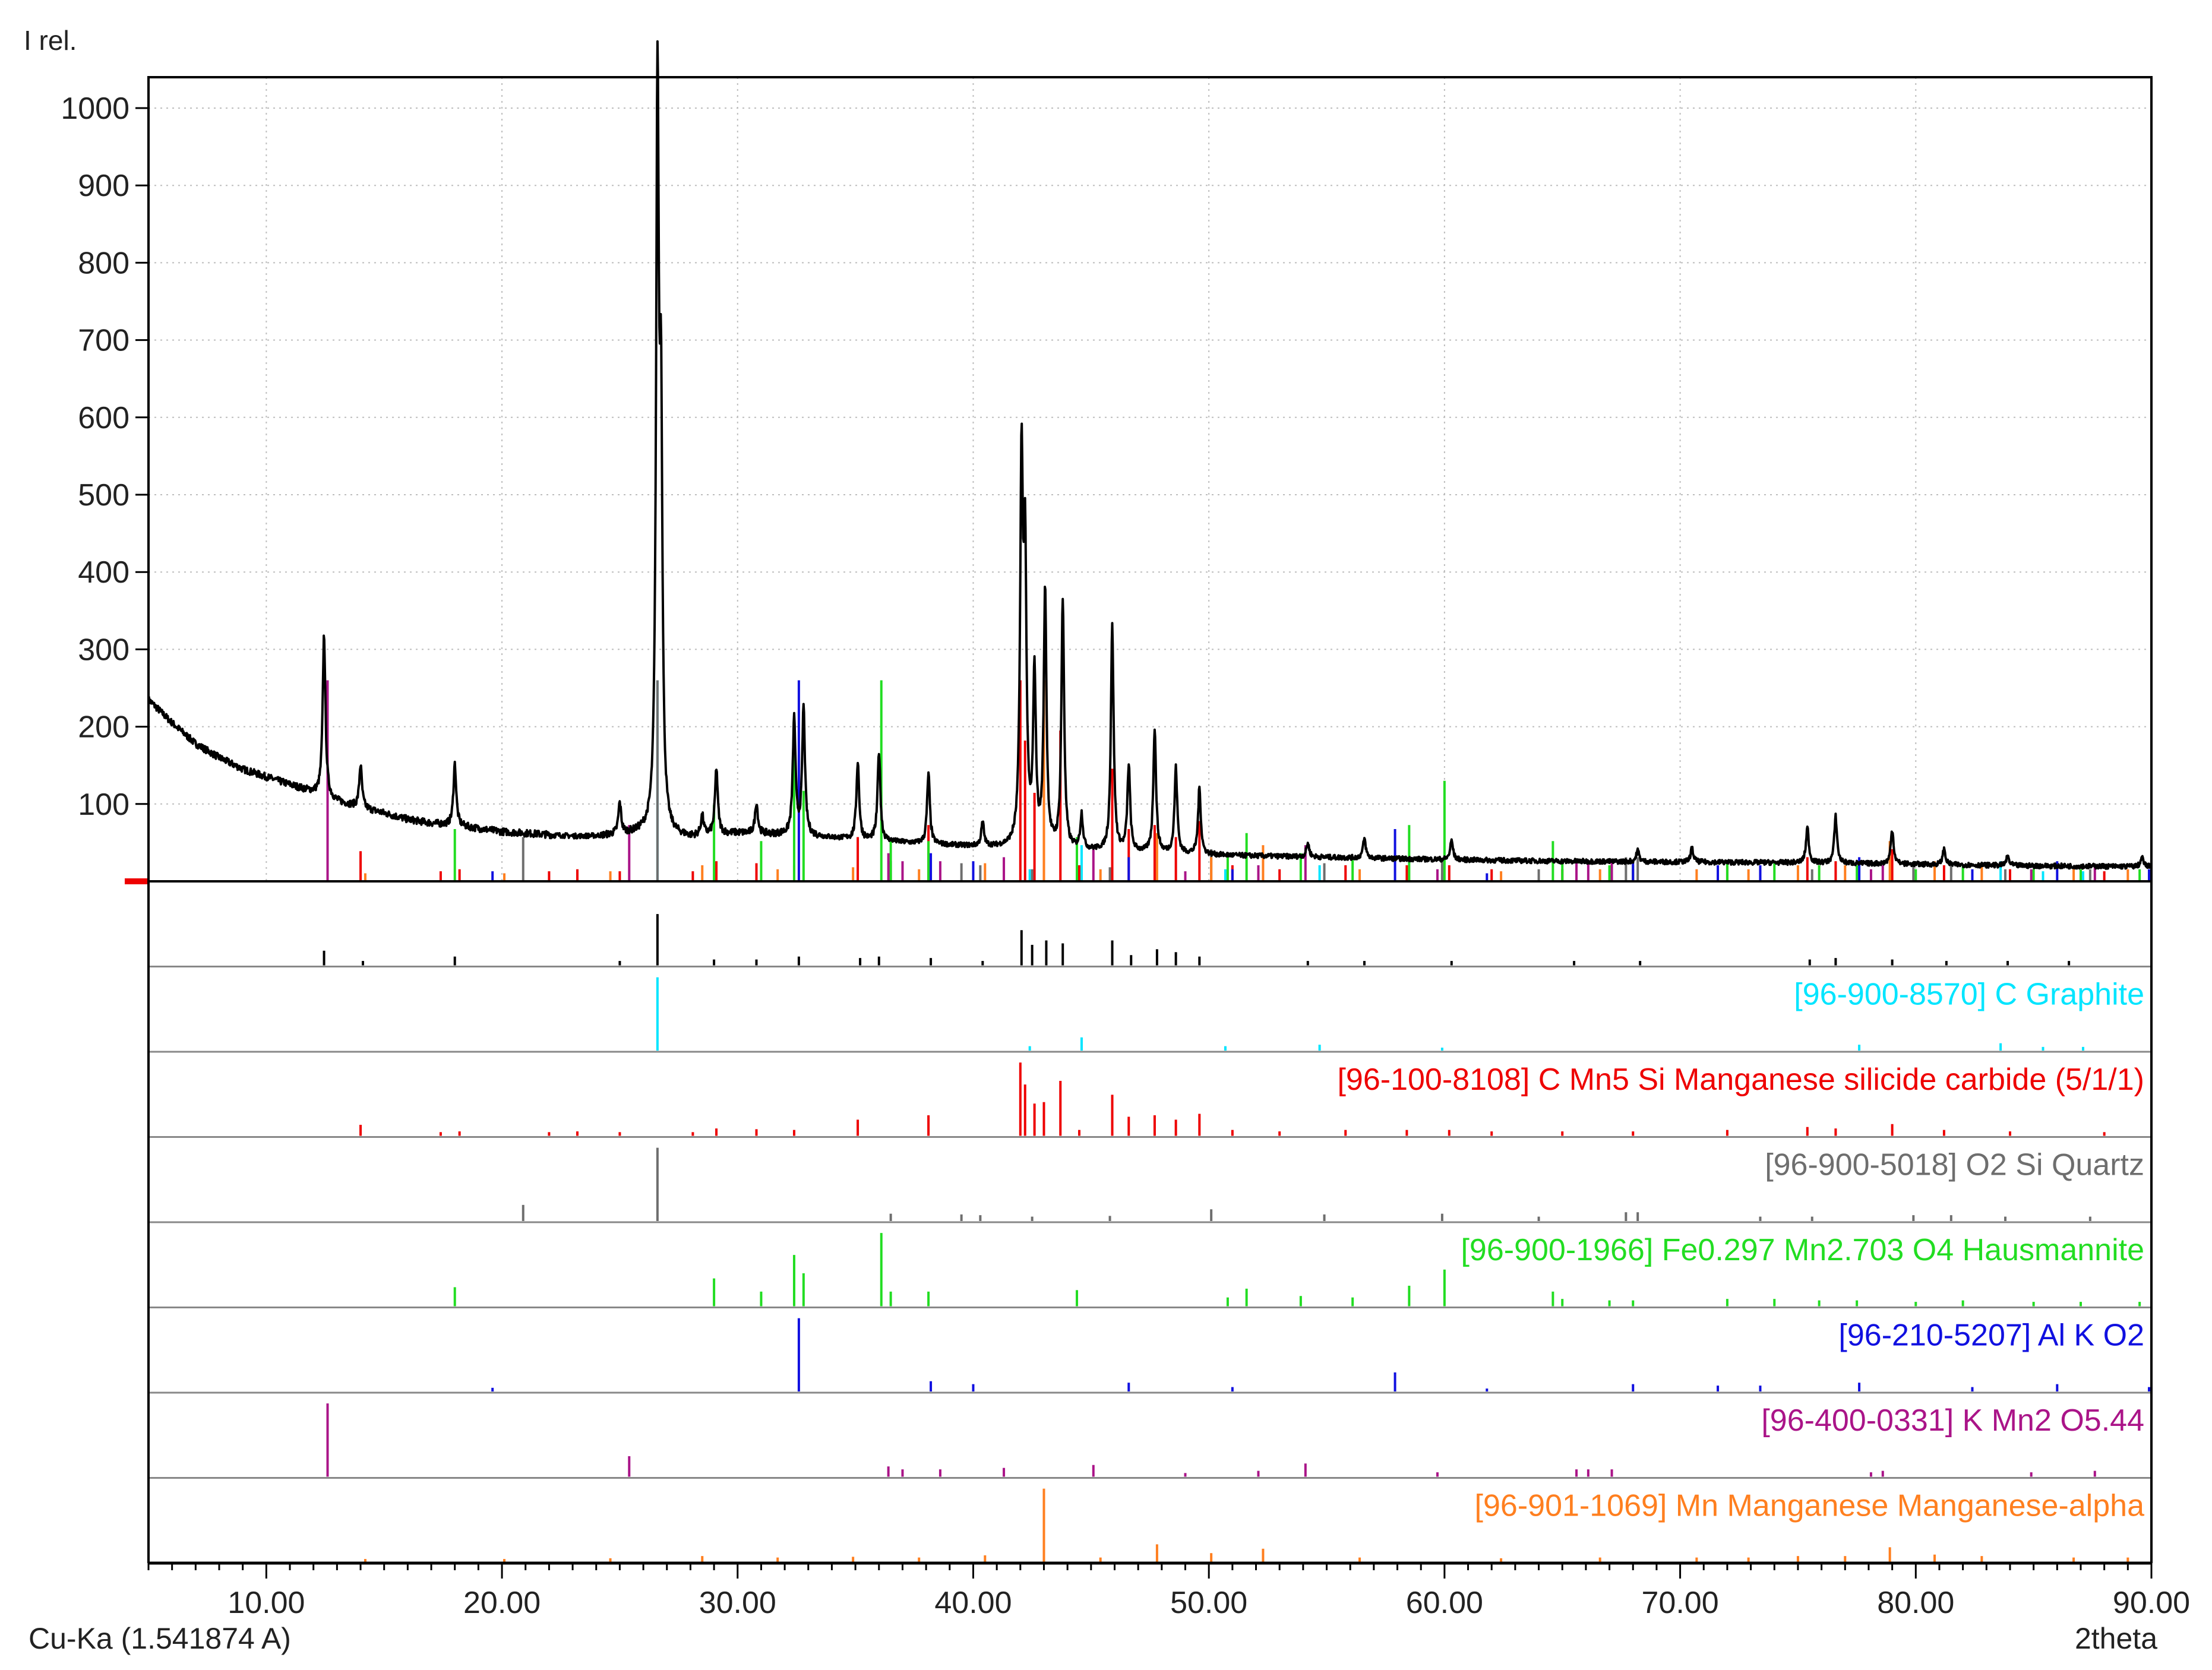 This screenshot has height=1670, width=2212. Describe the element at coordinates (1149, 1349) in the screenshot. I see `reference-panel-5: [96-210-5207] Al K O2` at that location.